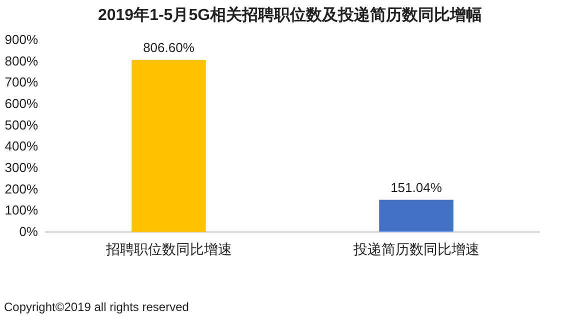 The width and height of the screenshot is (580, 325). I want to click on x-tick-label: 投递简历数同比增速, so click(416, 249).